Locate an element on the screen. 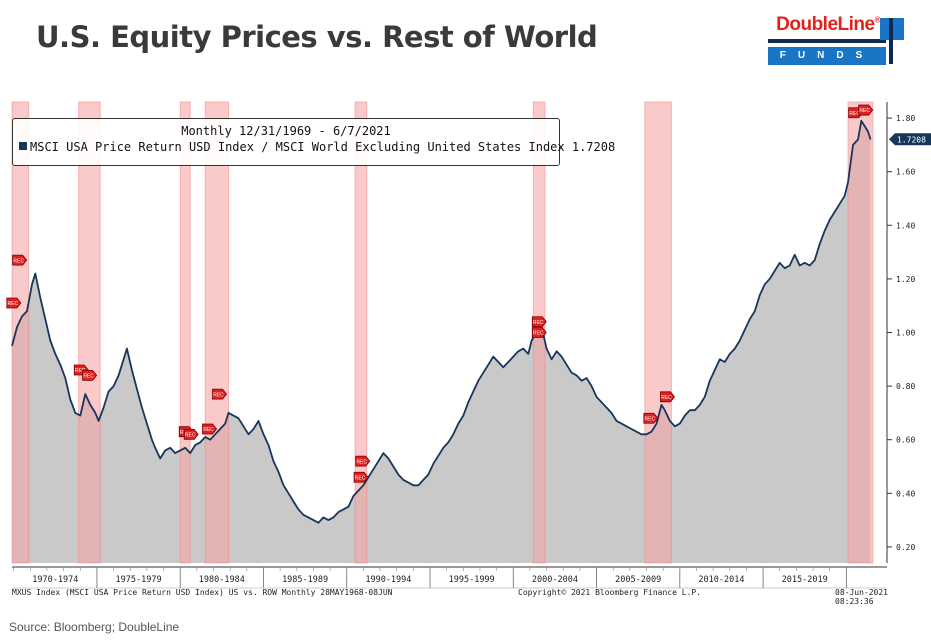 Image resolution: width=931 pixels, height=641 pixels. x-tick-label: 1980-1984 is located at coordinates (222, 580).